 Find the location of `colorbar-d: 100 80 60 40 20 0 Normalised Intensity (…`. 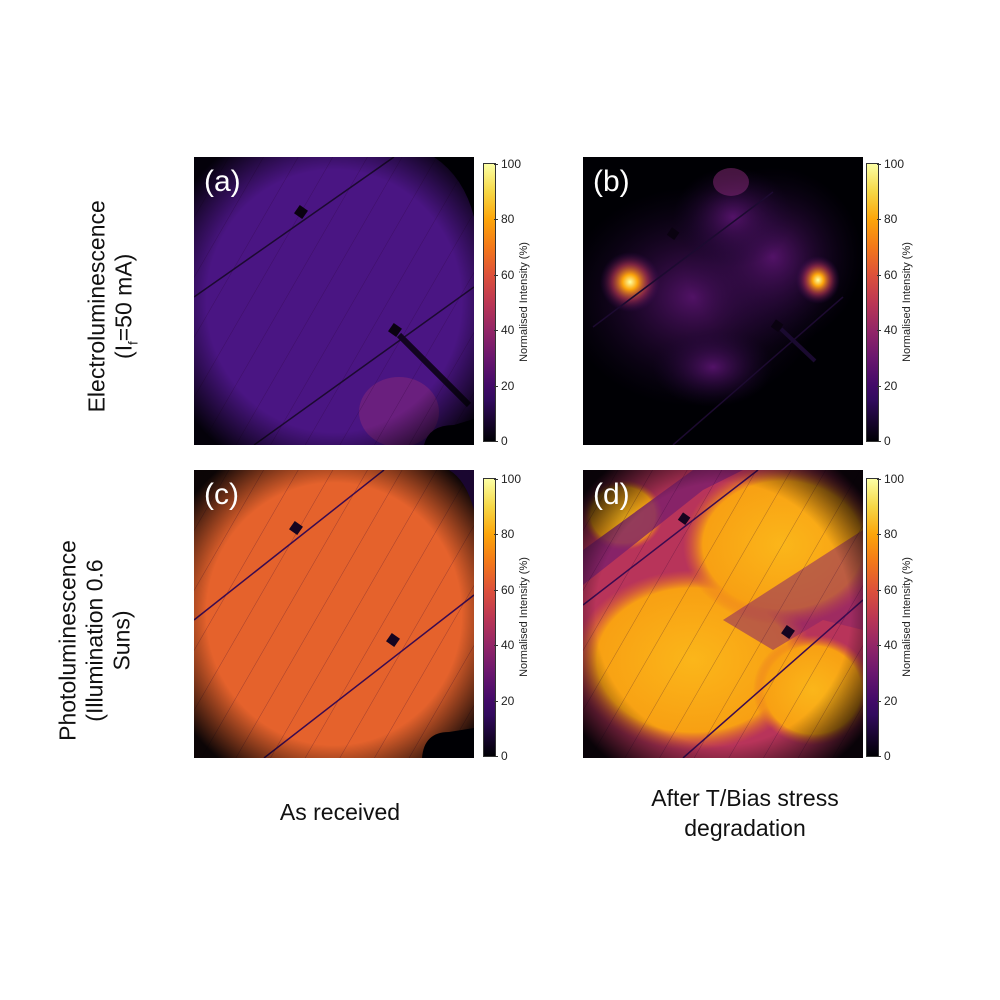

colorbar-d: 100 80 60 40 20 0 Normalised Intensity (… is located at coordinates (889, 617).